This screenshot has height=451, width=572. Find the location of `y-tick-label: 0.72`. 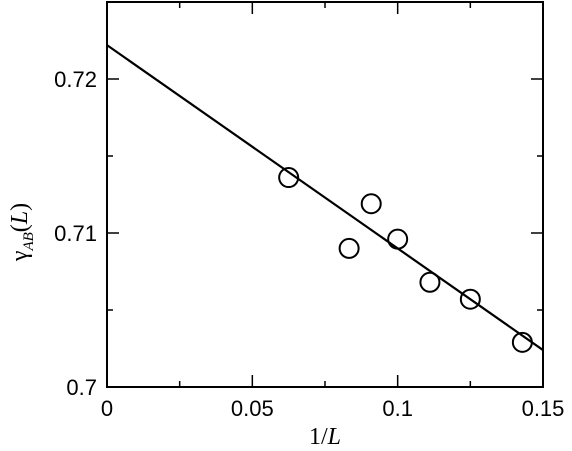

y-tick-label: 0.72 is located at coordinates (75, 79).